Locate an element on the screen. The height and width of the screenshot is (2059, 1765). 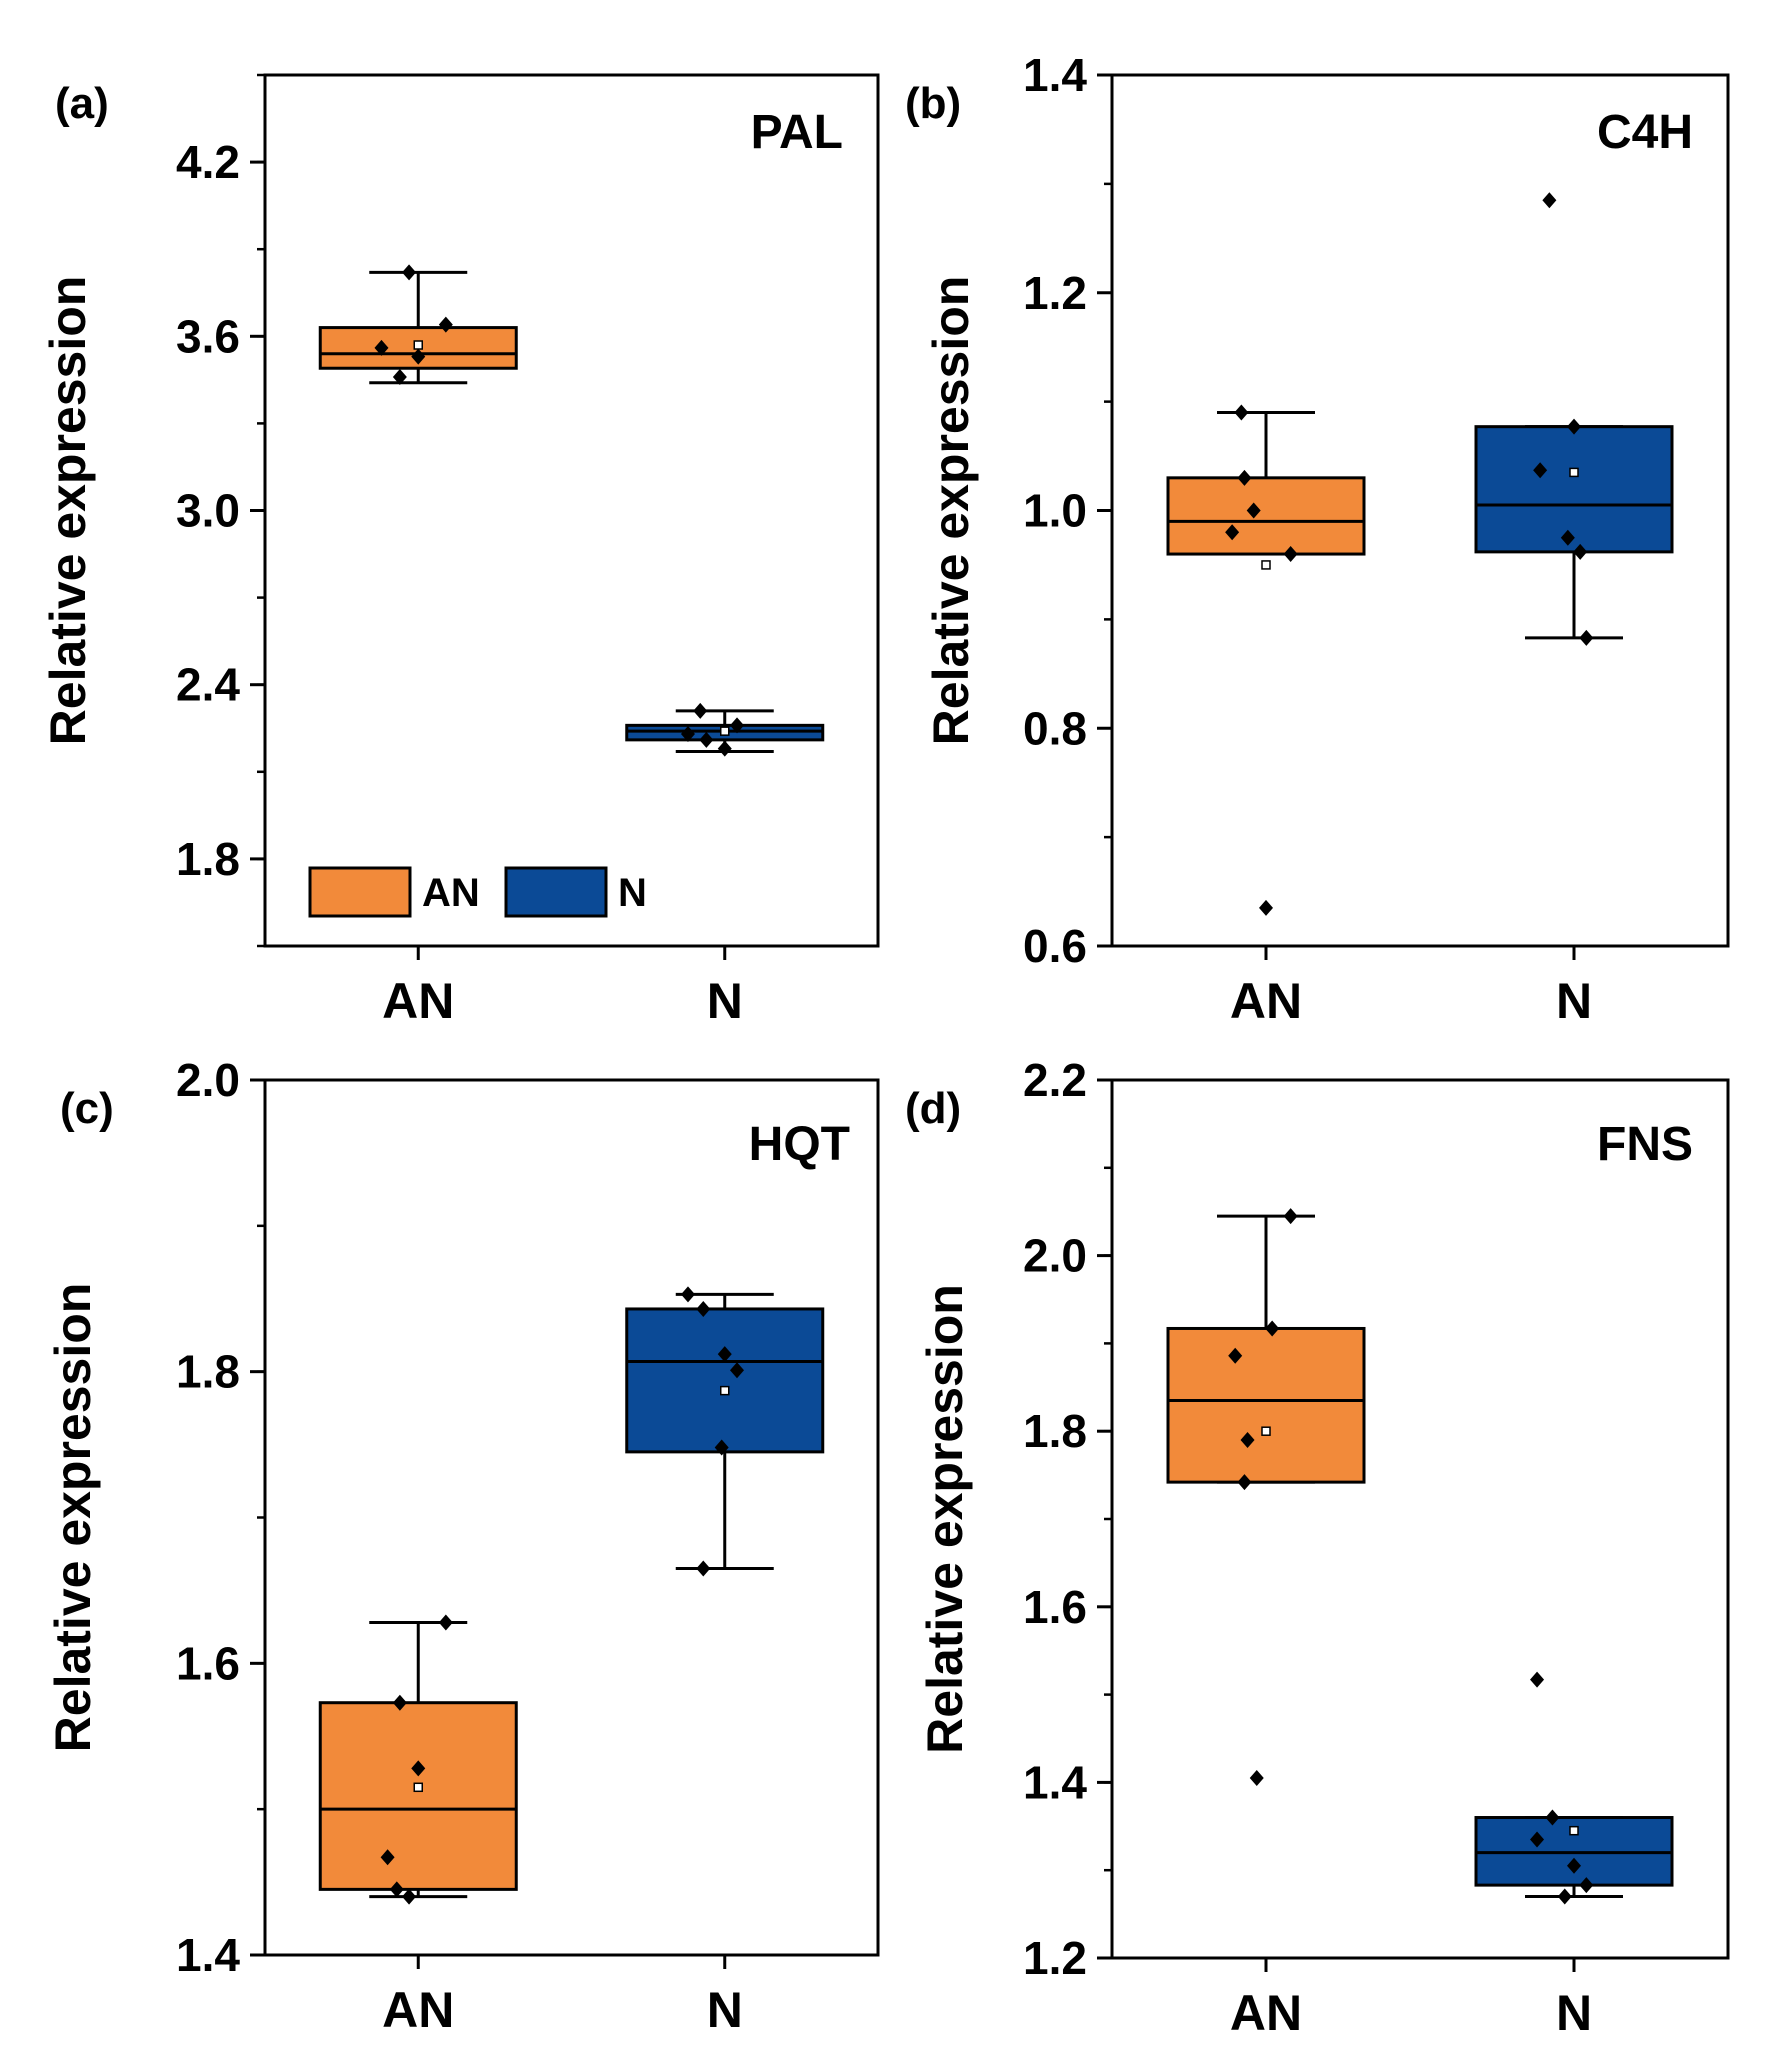
gene-label: FNS is located at coordinates (1645, 1144).